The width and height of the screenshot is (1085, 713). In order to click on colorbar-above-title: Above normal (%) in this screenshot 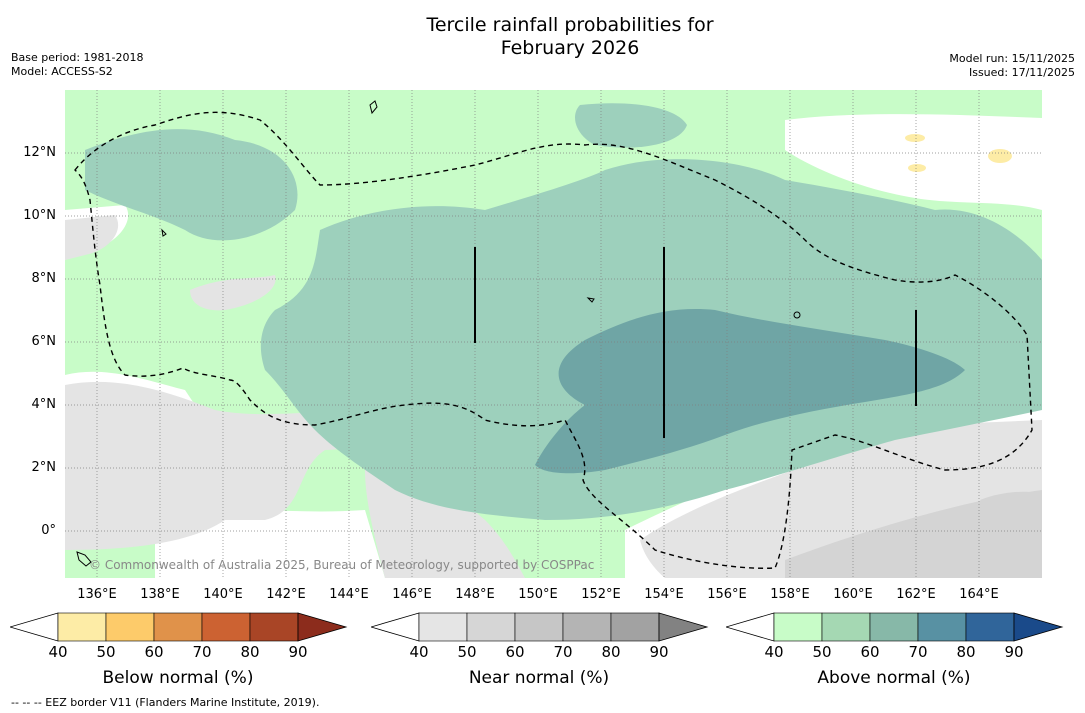, I will do `click(894, 678)`.